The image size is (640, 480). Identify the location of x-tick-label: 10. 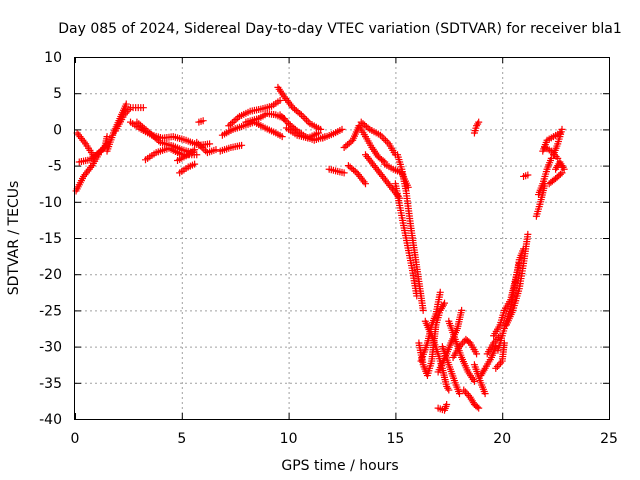
(289, 439).